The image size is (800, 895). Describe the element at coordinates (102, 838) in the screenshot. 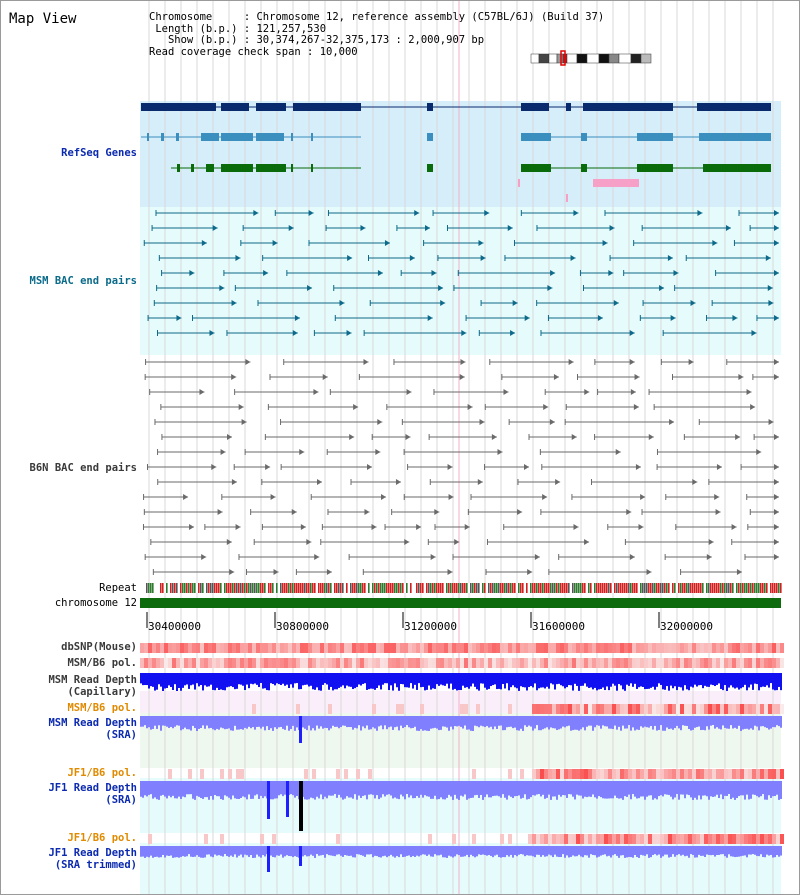

I see `track-label-jf1-pol-2: JF1/B6 pol.` at that location.